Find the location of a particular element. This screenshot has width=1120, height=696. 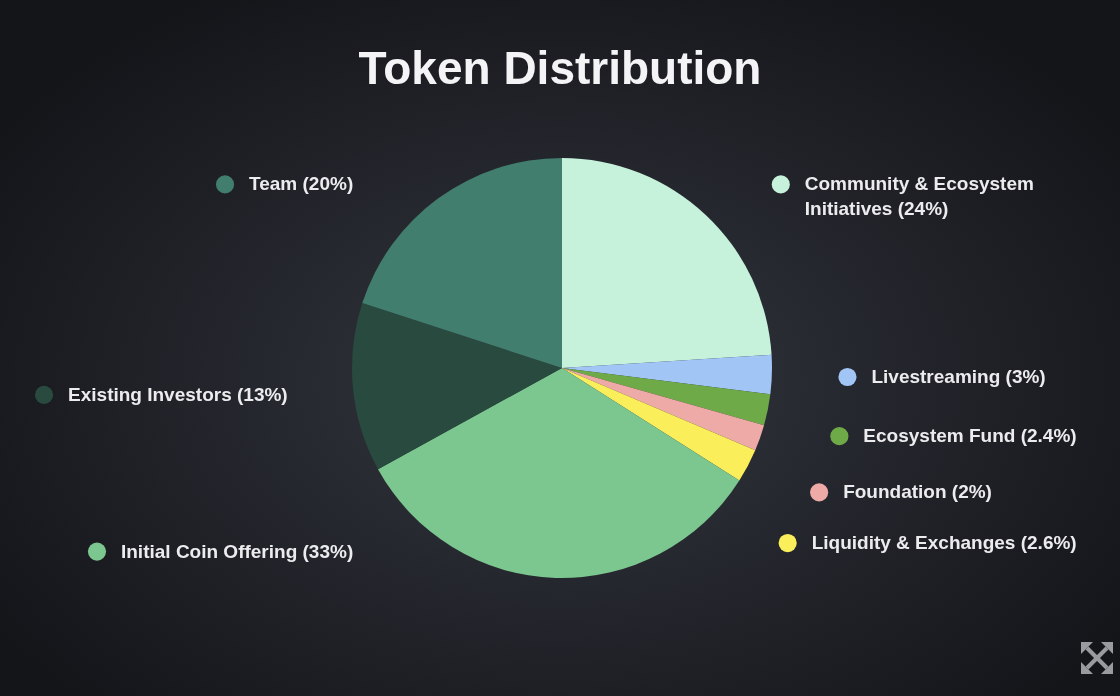

legend-label: Team (20%) is located at coordinates (301, 184).